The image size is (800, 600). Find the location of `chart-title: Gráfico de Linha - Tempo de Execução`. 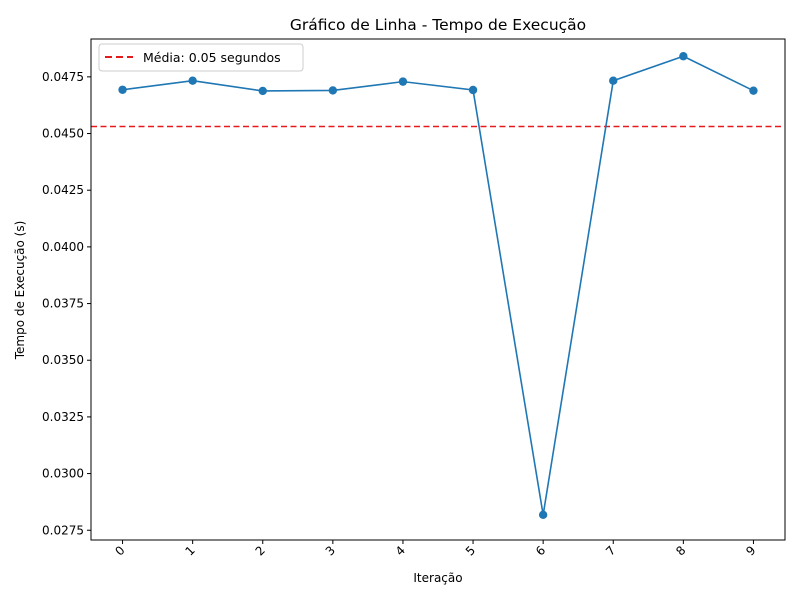

chart-title: Gráfico de Linha - Tempo de Execução is located at coordinates (438, 25).